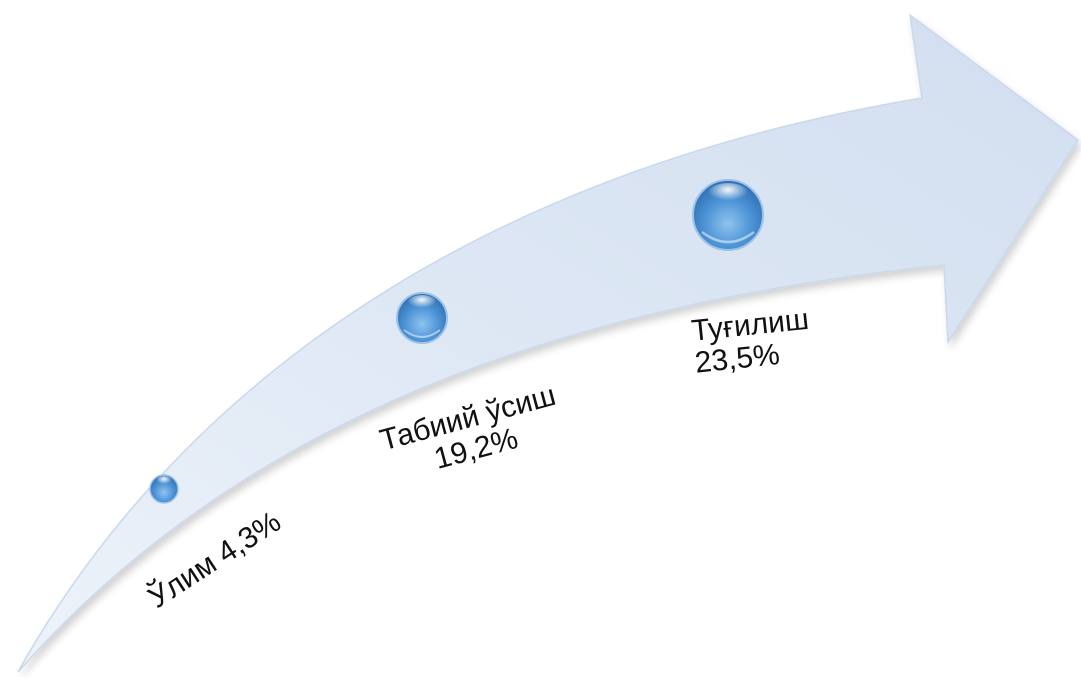 Image resolution: width=1081 pixels, height=682 pixels. Describe the element at coordinates (728, 215) in the screenshot. I see `bubble-large` at that location.